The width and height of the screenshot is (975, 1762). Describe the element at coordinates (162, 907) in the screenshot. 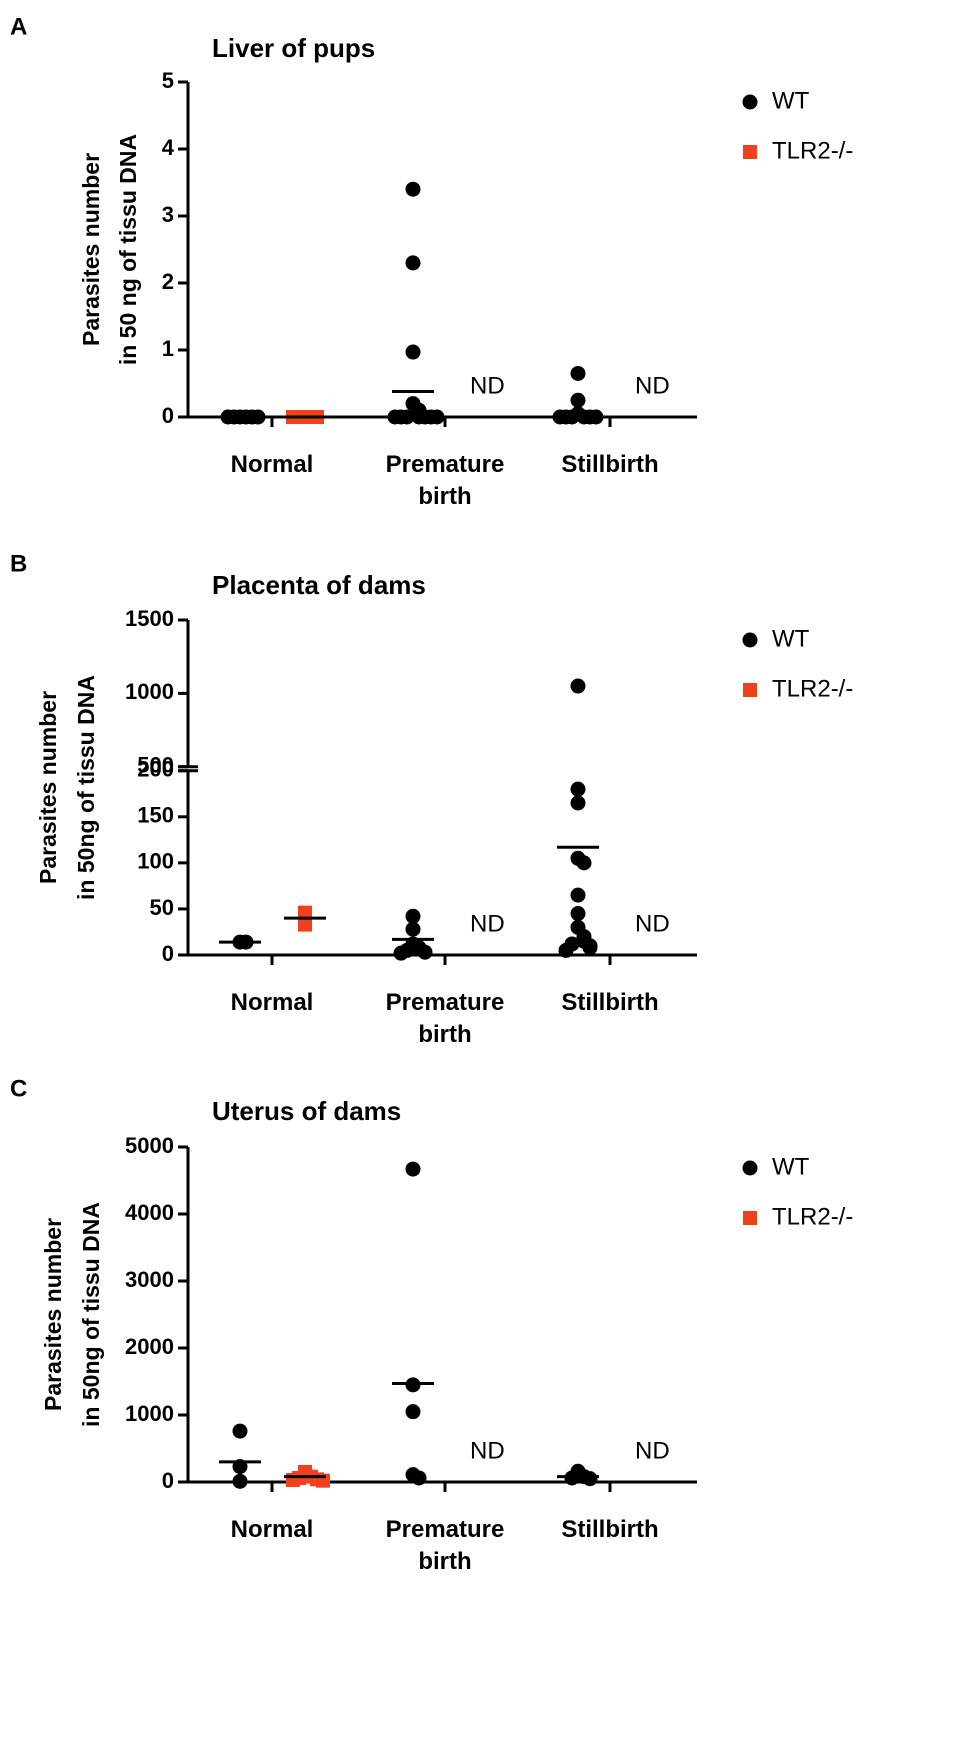

I see `y-tick-label: 50` at that location.